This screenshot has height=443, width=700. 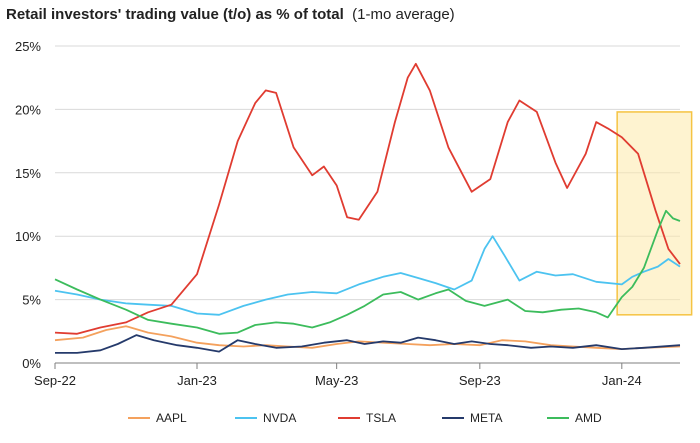 I want to click on x-tick-label: Sep-22, so click(x=55, y=380).